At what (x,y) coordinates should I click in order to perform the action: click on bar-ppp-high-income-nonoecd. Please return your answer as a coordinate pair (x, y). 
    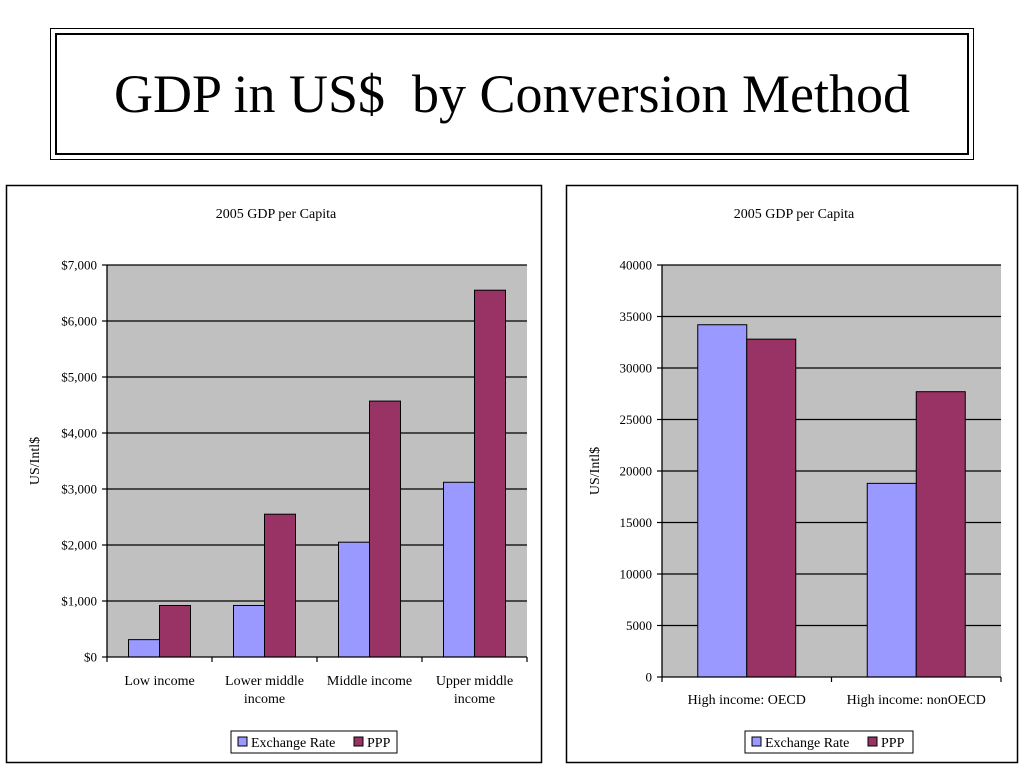
    Looking at the image, I should click on (940, 534).